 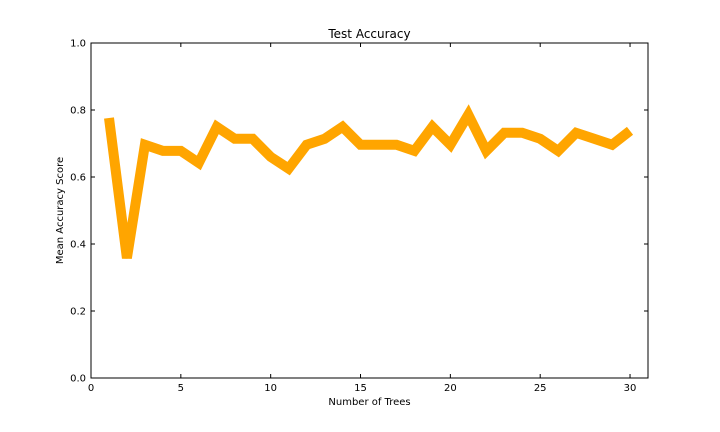 I want to click on y-tick-label: 0.2, so click(x=78, y=312).